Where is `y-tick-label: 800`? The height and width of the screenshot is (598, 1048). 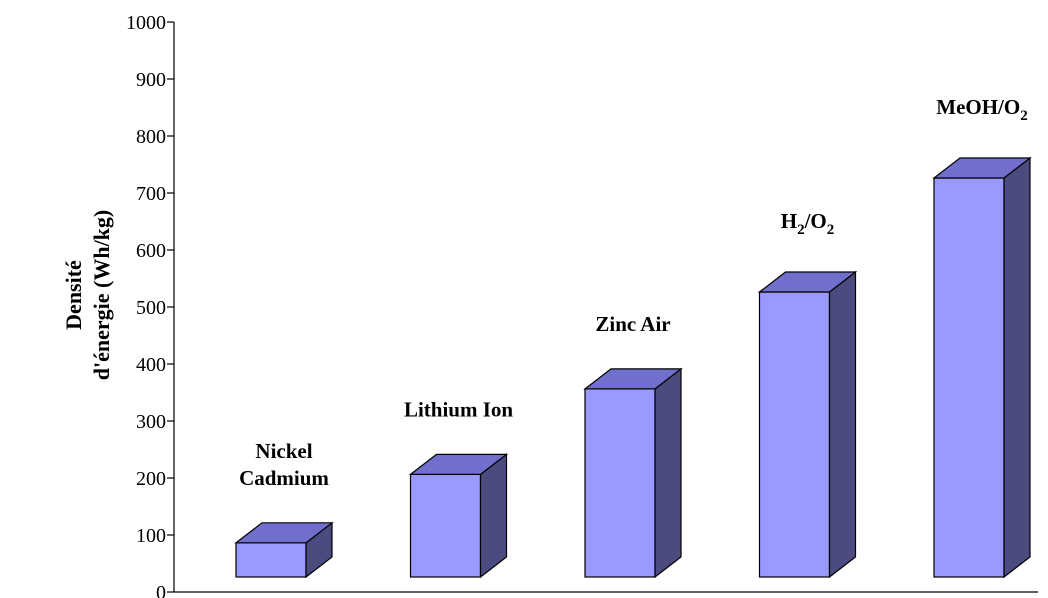
y-tick-label: 800 is located at coordinates (151, 137).